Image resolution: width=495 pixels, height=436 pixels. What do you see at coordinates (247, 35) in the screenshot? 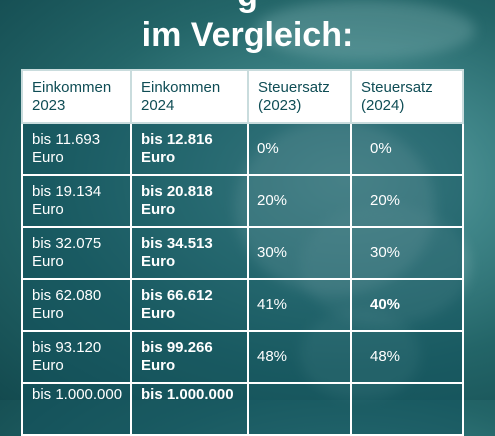
I see `page-title: im Vergleich:` at bounding box center [247, 35].